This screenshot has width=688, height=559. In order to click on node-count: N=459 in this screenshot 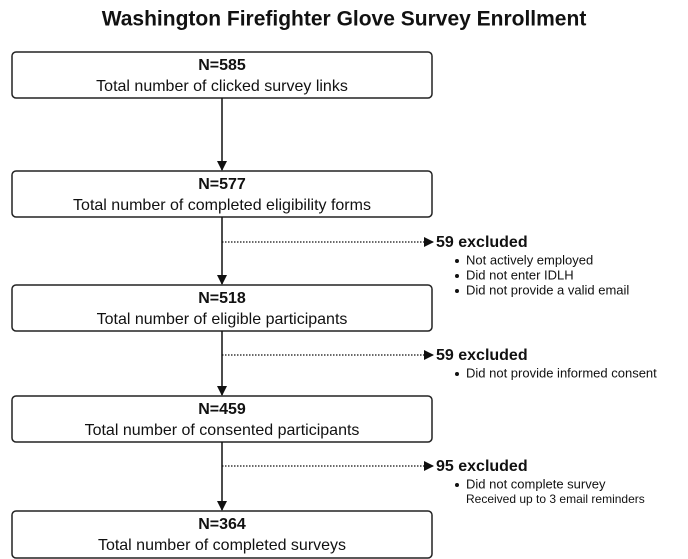, I will do `click(222, 409)`.